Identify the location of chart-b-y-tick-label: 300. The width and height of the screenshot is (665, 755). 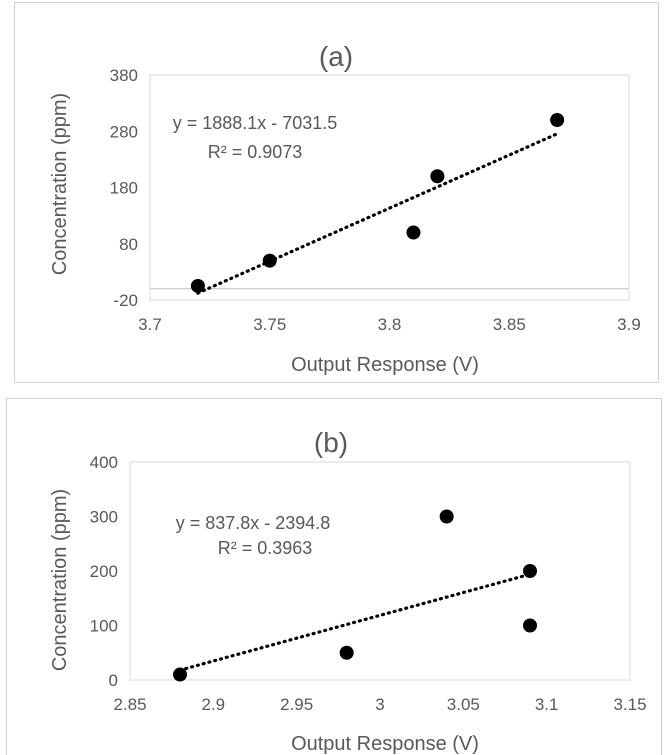
(104, 517).